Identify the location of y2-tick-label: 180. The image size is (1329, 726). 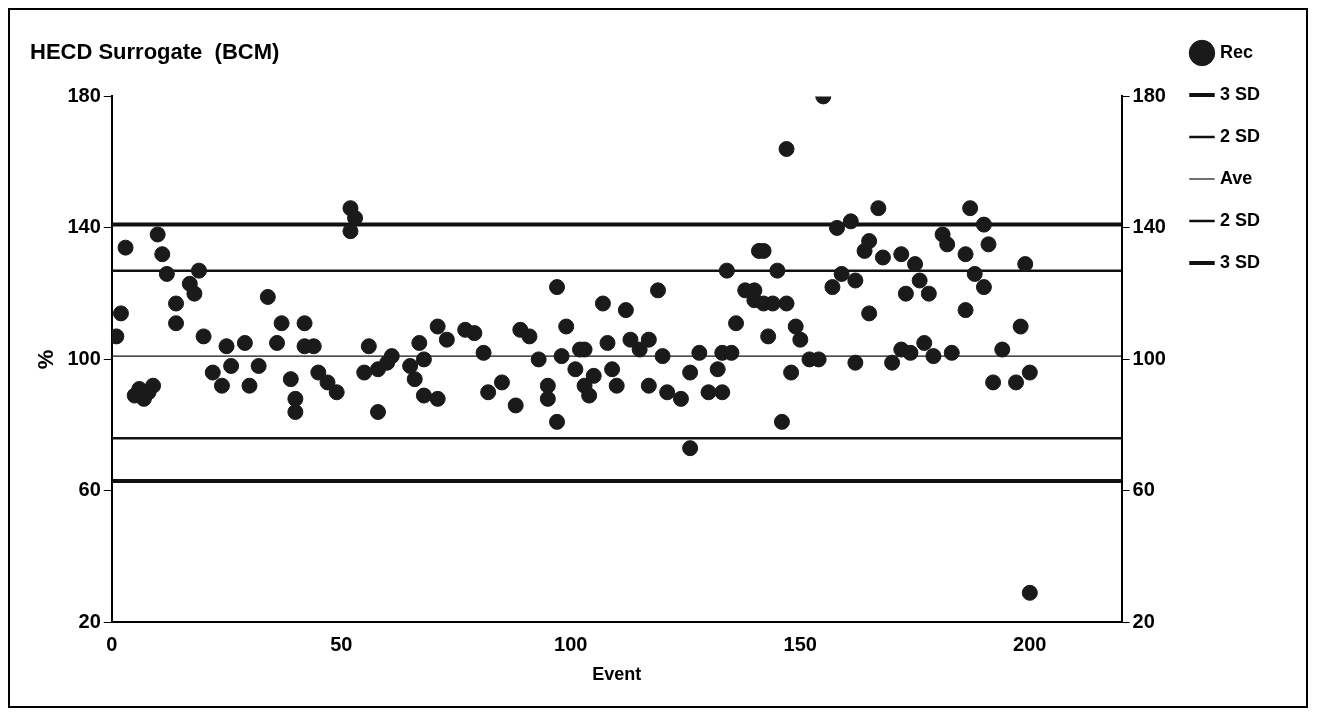
(1149, 94).